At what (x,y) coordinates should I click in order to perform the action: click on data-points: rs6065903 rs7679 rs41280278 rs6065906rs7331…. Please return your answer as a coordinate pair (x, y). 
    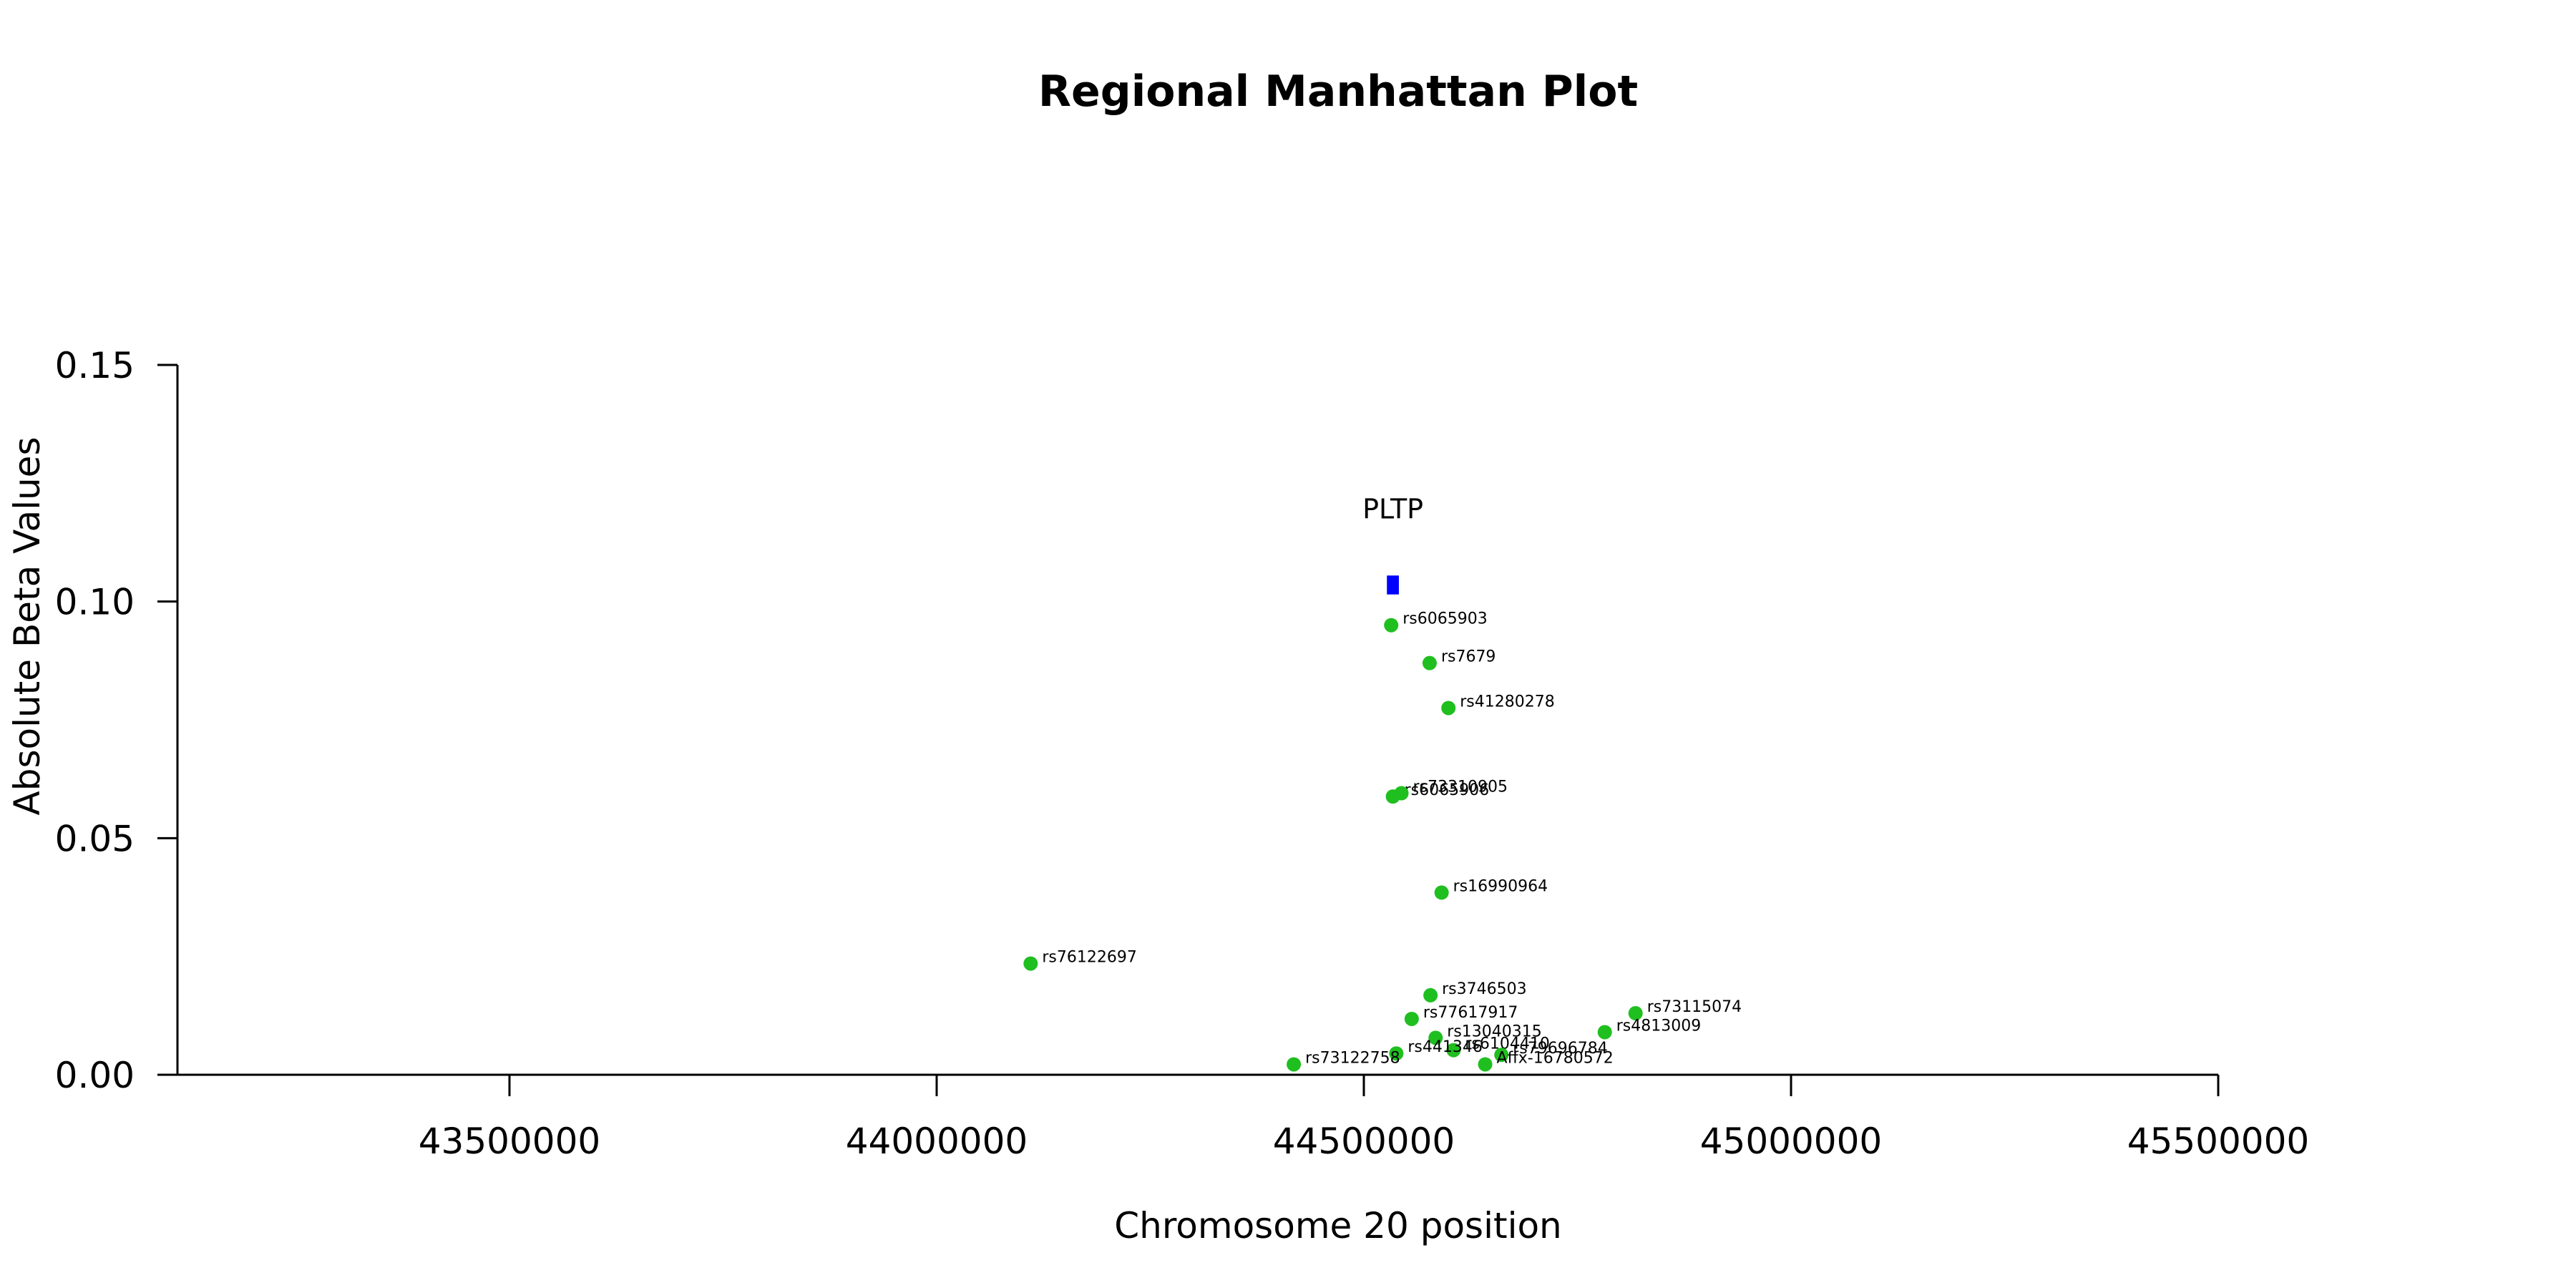
    Looking at the image, I should click on (1382, 841).